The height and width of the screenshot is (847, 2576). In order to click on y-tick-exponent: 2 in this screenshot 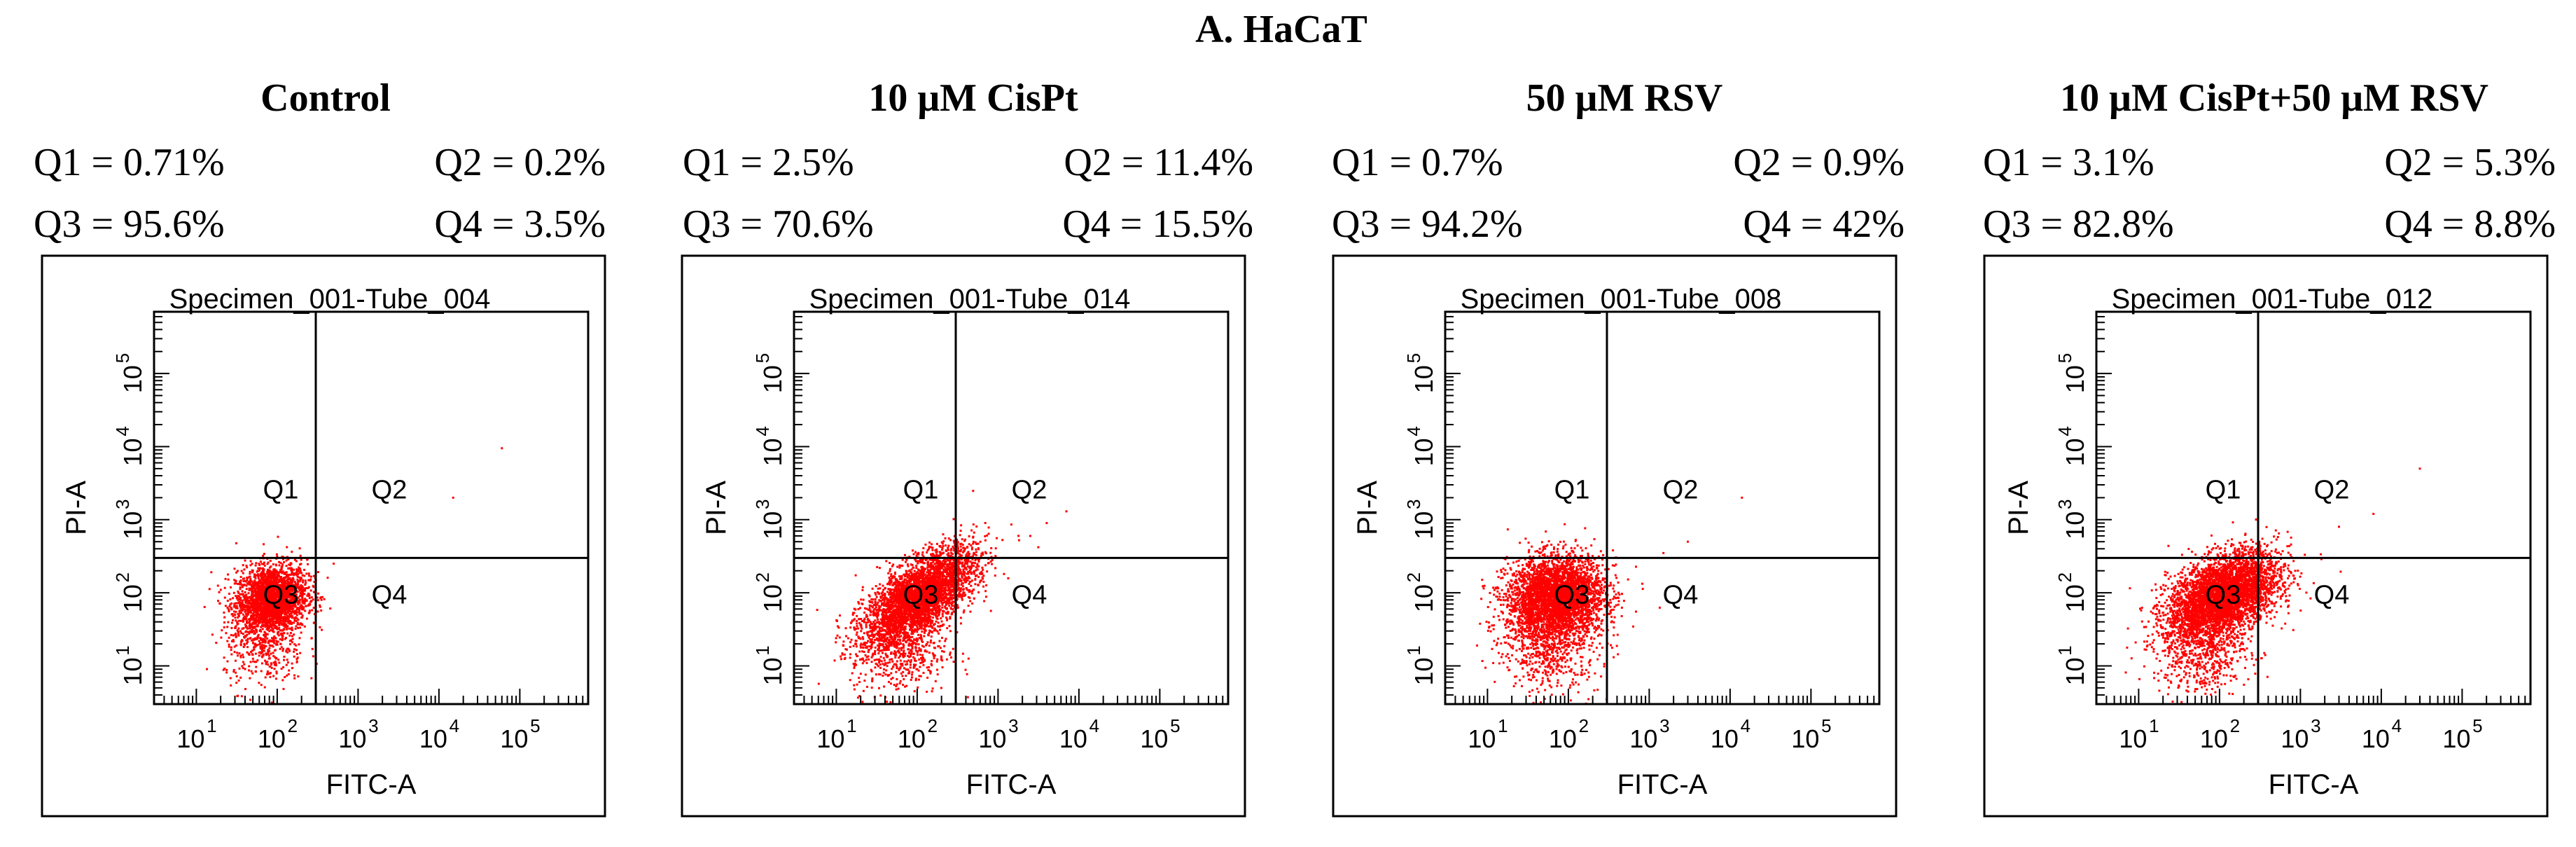, I will do `click(122, 577)`.